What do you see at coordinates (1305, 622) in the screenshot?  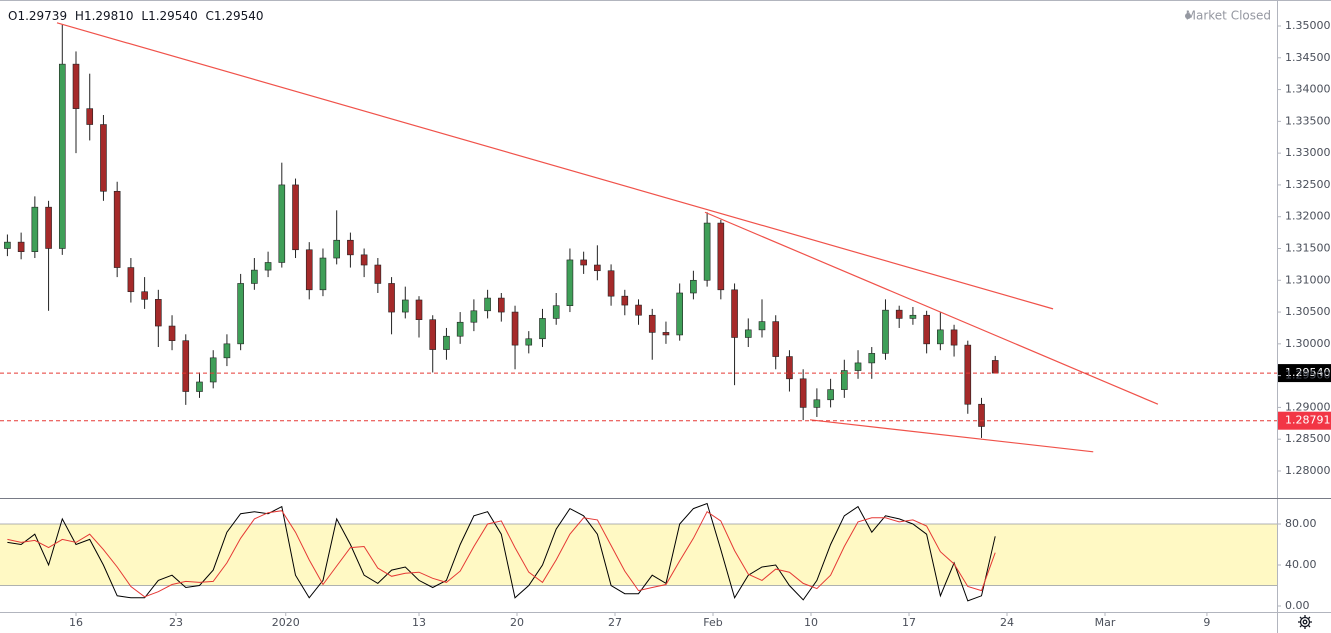 I see `settings-icon` at bounding box center [1305, 622].